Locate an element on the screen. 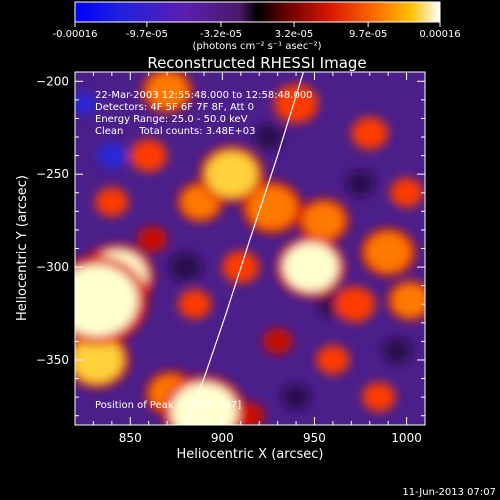  colorbar-tick-label: -3.2e-05 is located at coordinates (221, 34).